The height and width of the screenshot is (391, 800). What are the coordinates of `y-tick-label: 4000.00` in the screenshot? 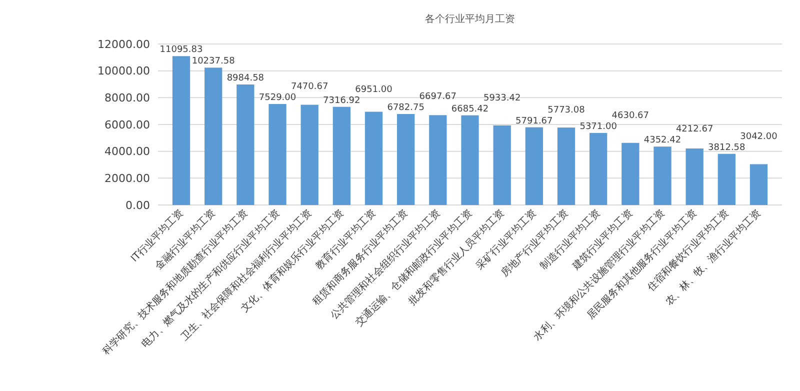 It's located at (127, 151).